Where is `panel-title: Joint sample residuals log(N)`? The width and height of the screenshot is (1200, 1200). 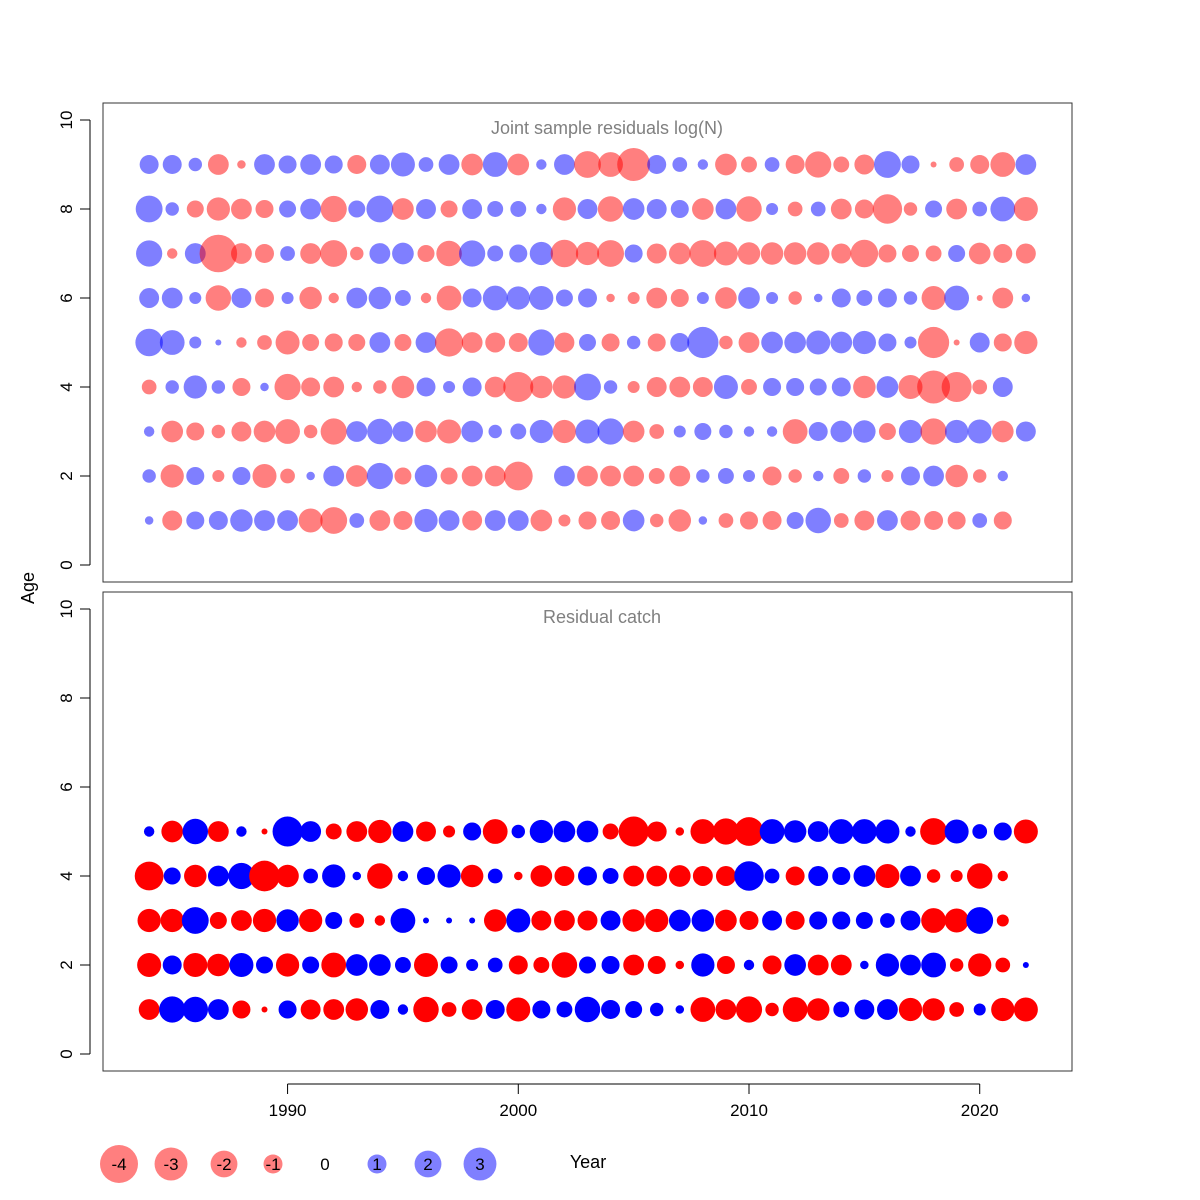
panel-title: Joint sample residuals log(N) is located at coordinates (607, 128).